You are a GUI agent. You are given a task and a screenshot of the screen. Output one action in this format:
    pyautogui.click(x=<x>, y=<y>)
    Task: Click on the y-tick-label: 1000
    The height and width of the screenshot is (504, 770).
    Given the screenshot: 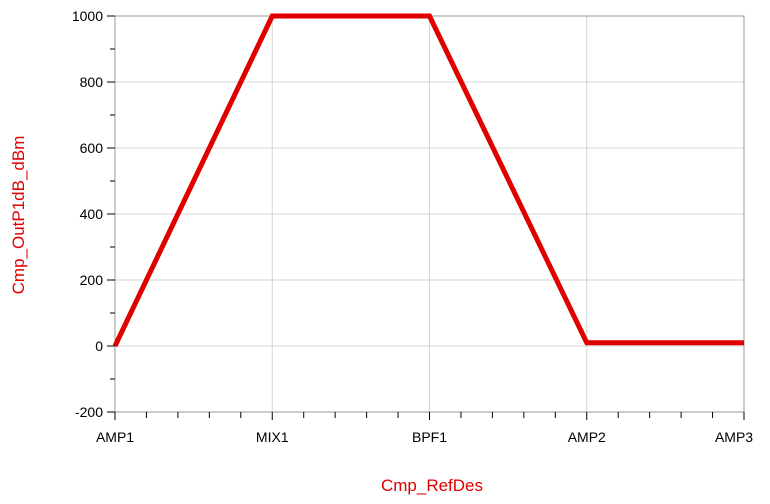 What is the action you would take?
    pyautogui.click(x=87, y=16)
    